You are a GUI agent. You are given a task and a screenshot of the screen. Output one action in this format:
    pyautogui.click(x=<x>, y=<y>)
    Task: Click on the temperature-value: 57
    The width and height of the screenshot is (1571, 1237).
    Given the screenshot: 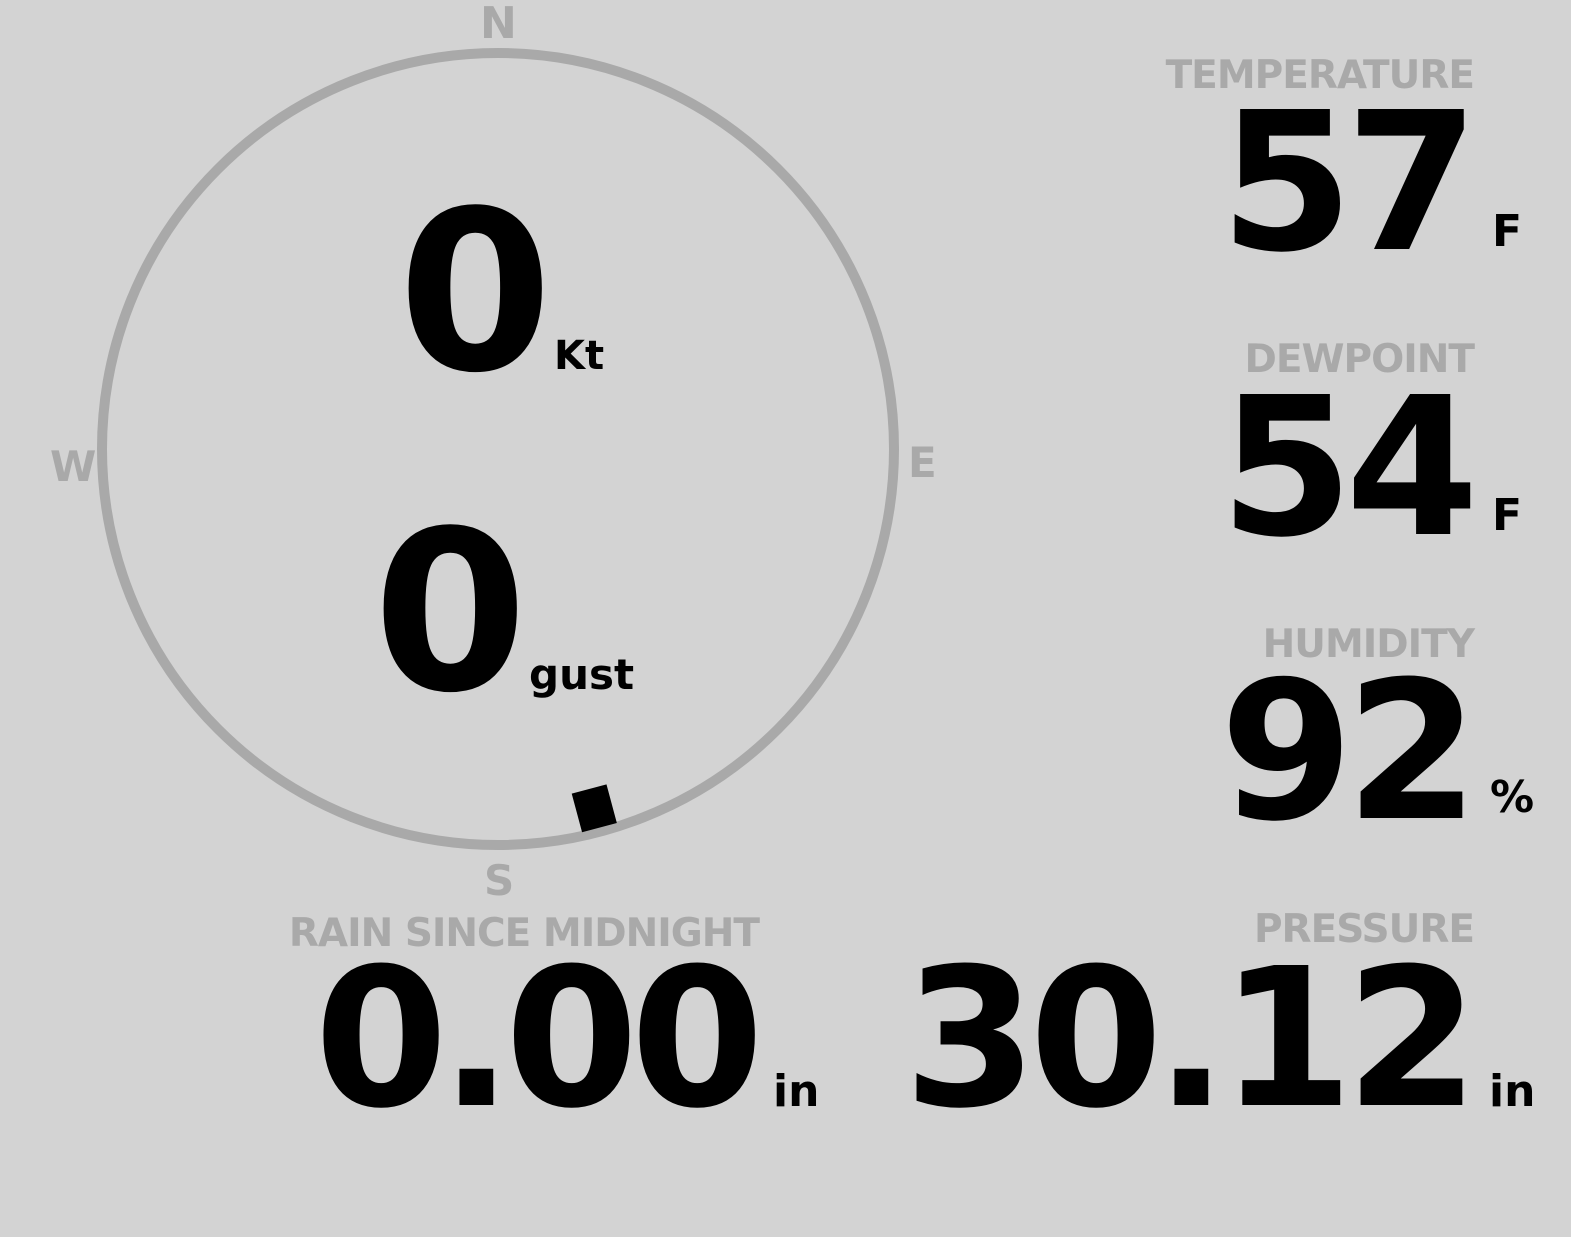 What is the action you would take?
    pyautogui.click(x=1349, y=183)
    